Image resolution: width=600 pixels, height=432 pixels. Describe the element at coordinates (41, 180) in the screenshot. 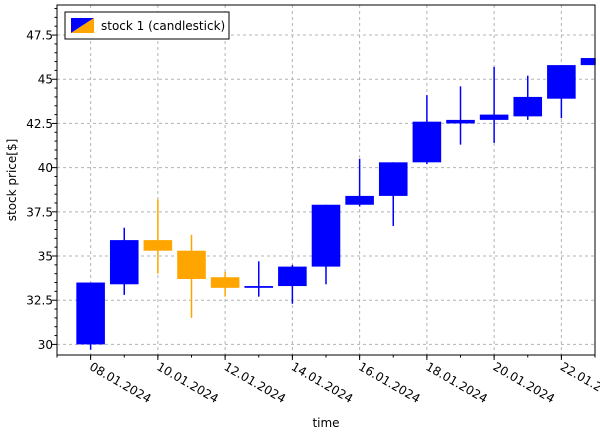

I see `y-axis: 30 32.5 35 37.5 40 42.5 45 47.5` at that location.